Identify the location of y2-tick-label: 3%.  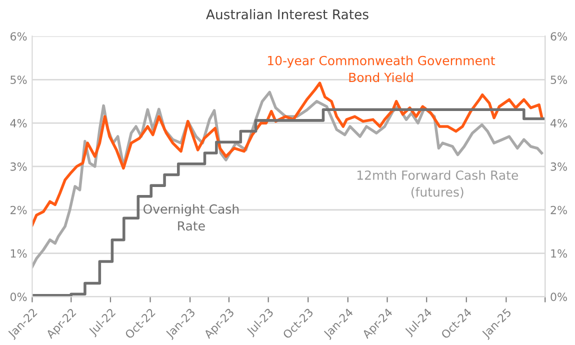
(558, 166).